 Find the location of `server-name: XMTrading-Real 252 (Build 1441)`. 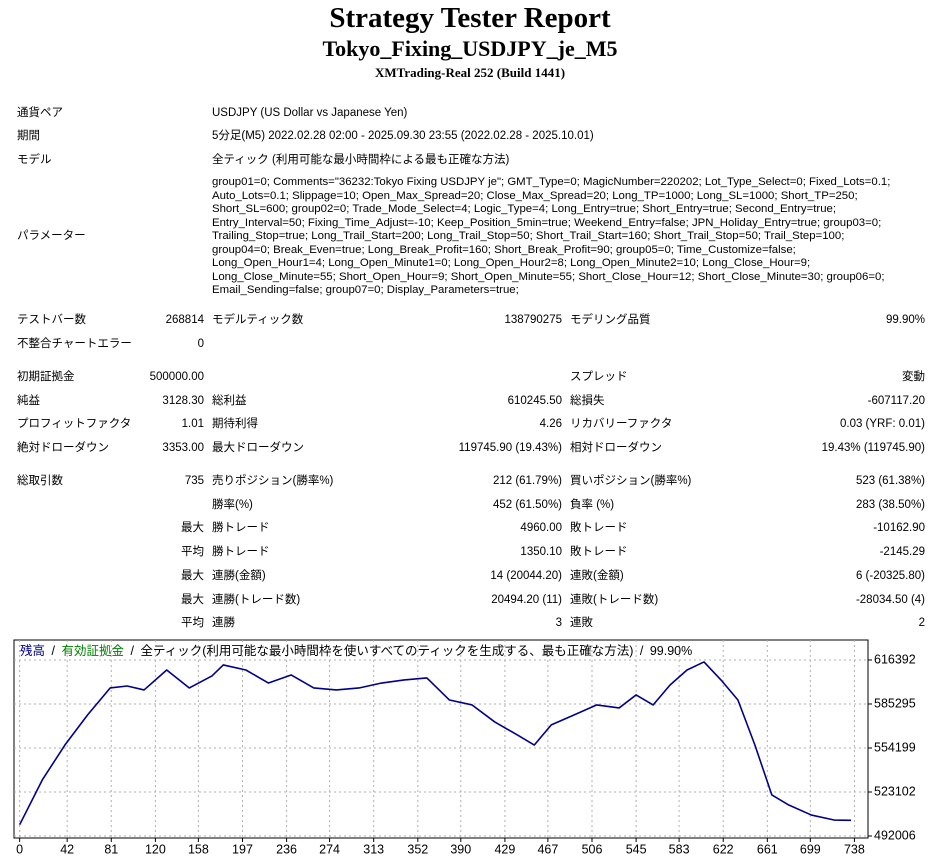

server-name: XMTrading-Real 252 (Build 1441) is located at coordinates (470, 72).